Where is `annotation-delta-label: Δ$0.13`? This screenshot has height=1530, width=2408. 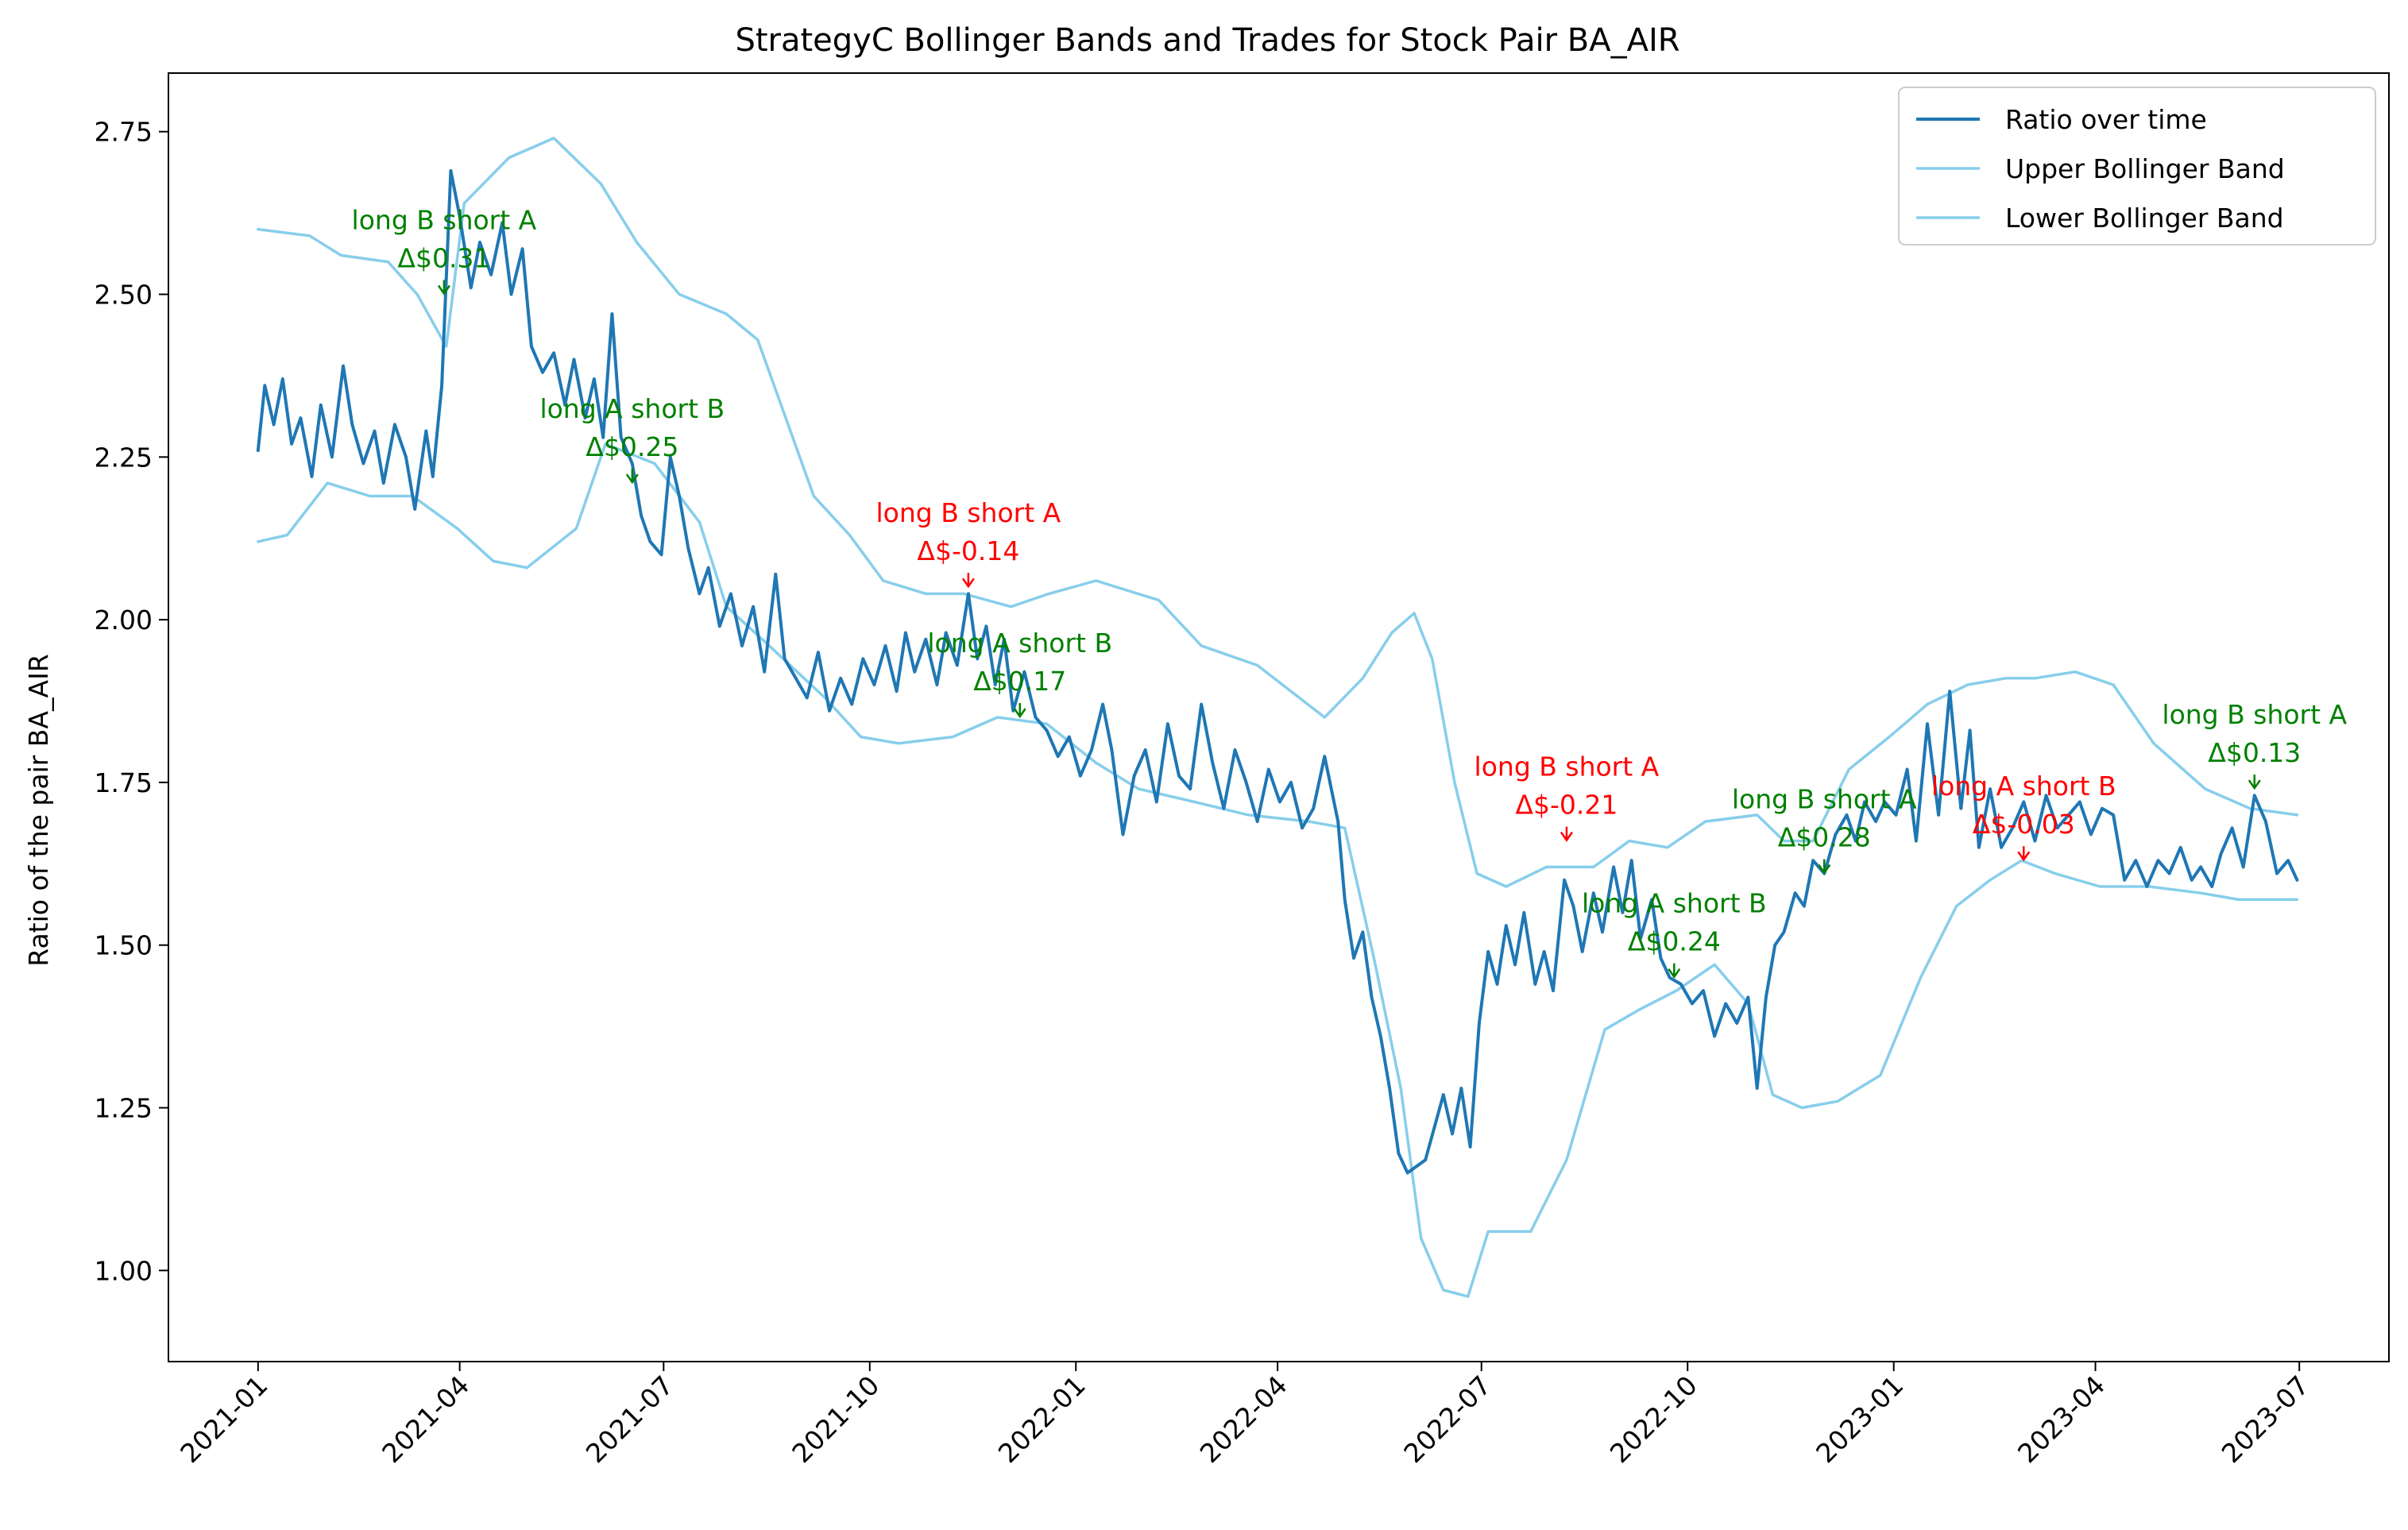
annotation-delta-label: Δ$0.13 is located at coordinates (2254, 752).